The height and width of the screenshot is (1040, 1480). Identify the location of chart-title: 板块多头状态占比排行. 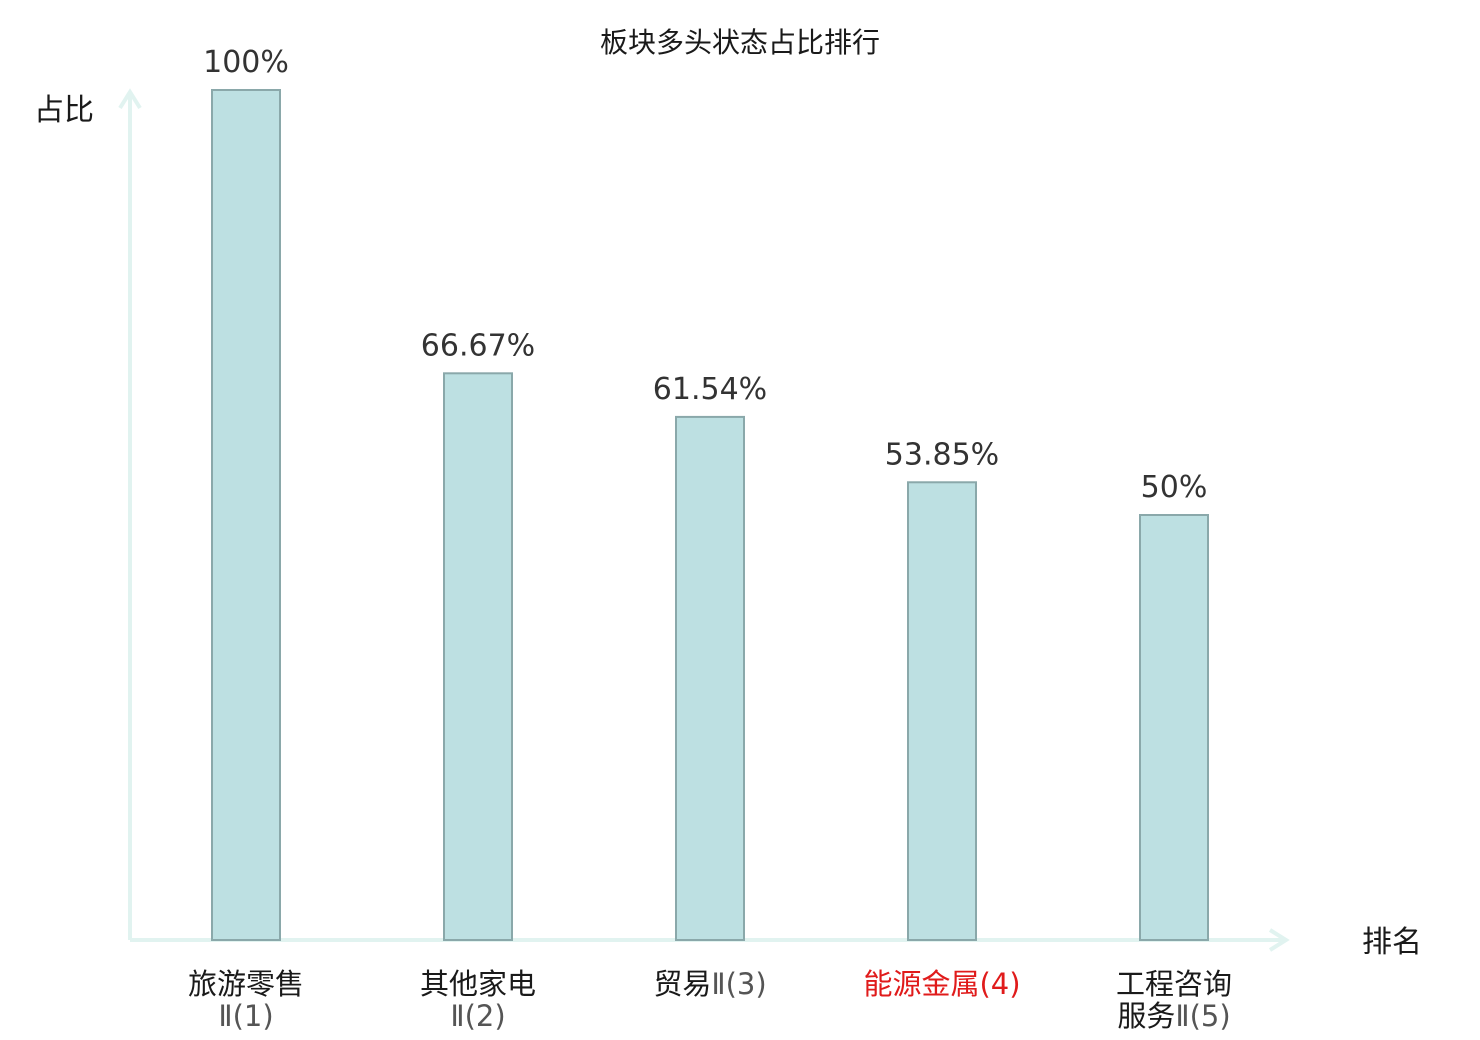
(740, 42).